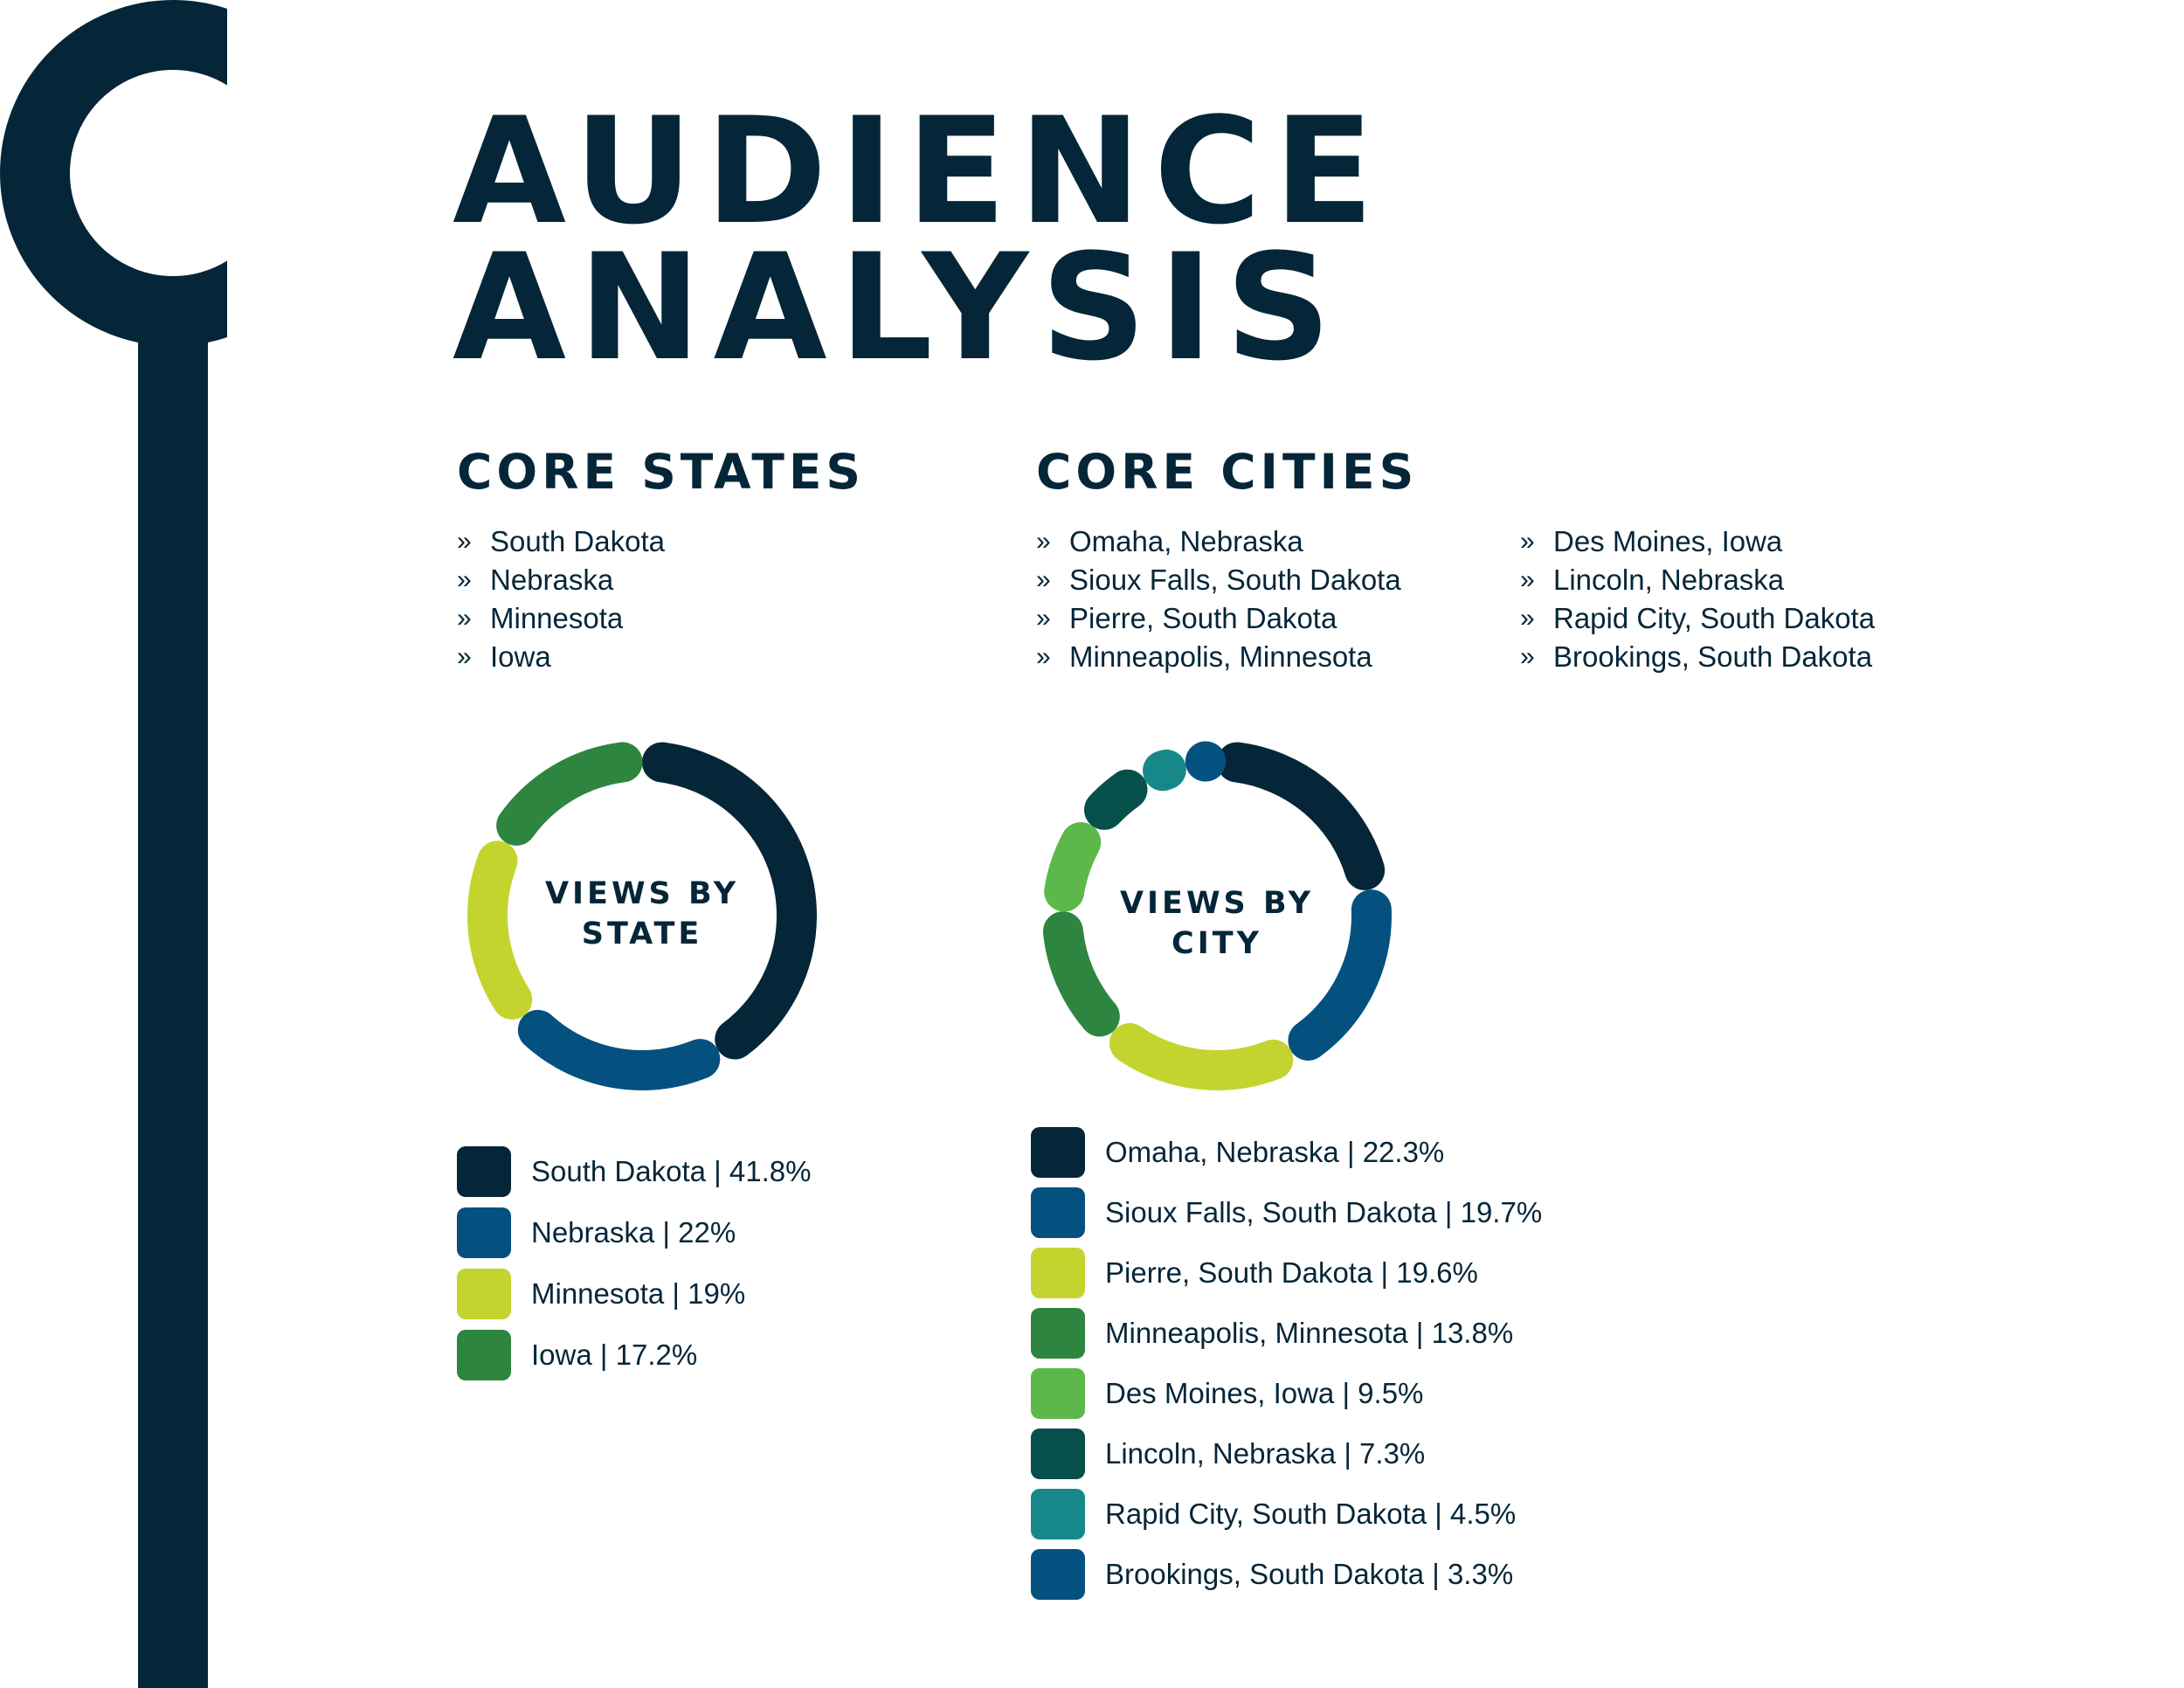 The image size is (2184, 1688). I want to click on state-donut-center-label: VIEWS BY STATE, so click(642, 914).